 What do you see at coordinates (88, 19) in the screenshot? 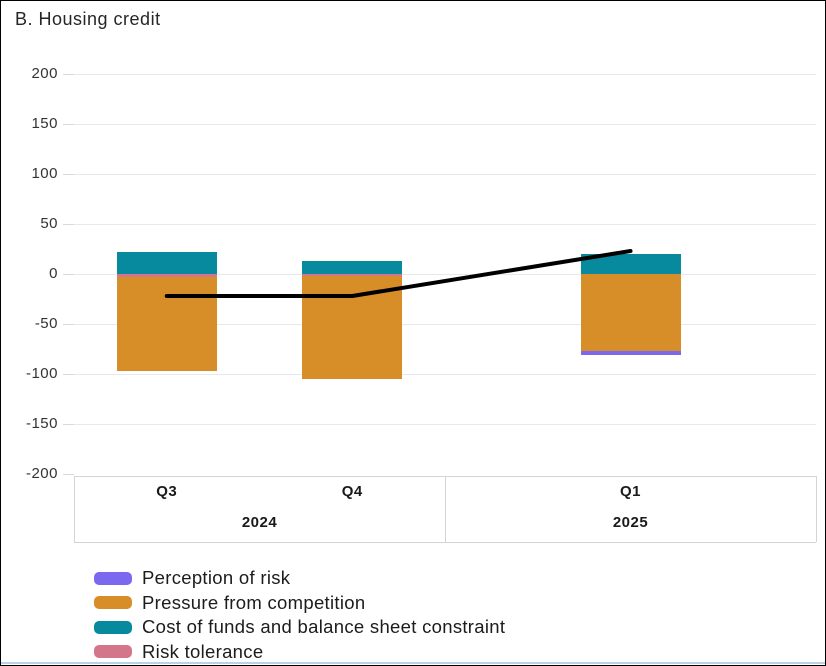
I see `chart-title: B. Housing credit` at bounding box center [88, 19].